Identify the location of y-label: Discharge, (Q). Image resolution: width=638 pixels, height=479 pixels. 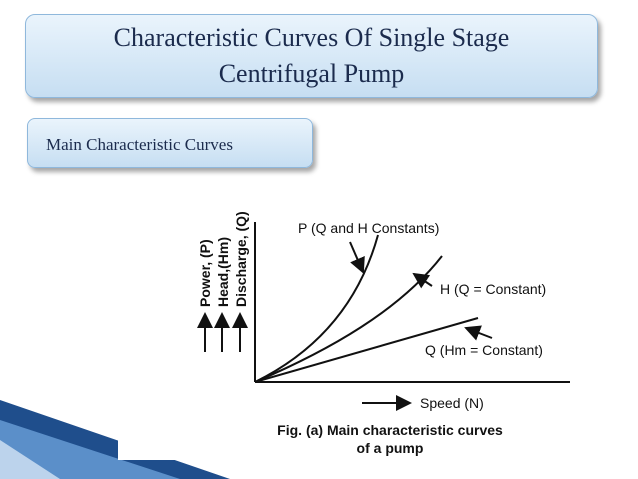
(241, 259).